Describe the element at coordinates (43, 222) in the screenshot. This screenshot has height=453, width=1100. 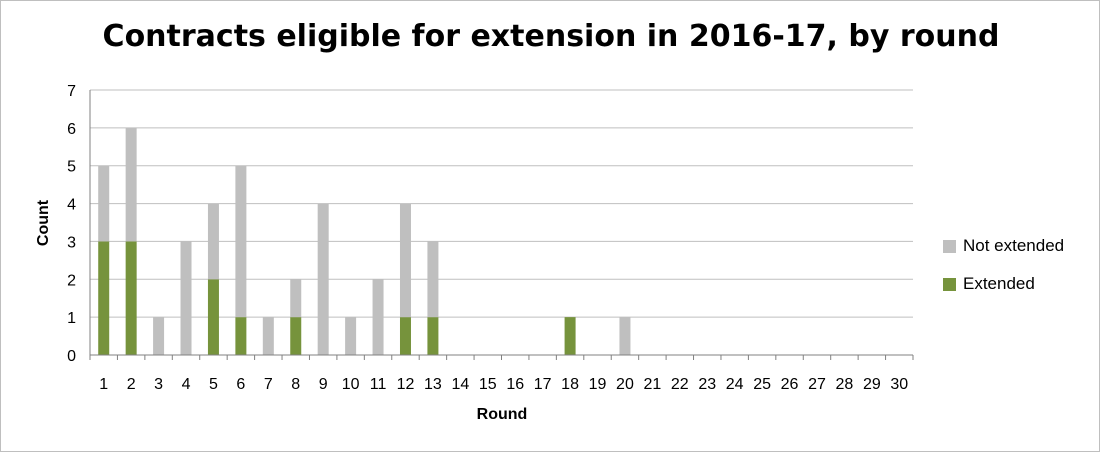
I see `y-axis-title: Count` at that location.